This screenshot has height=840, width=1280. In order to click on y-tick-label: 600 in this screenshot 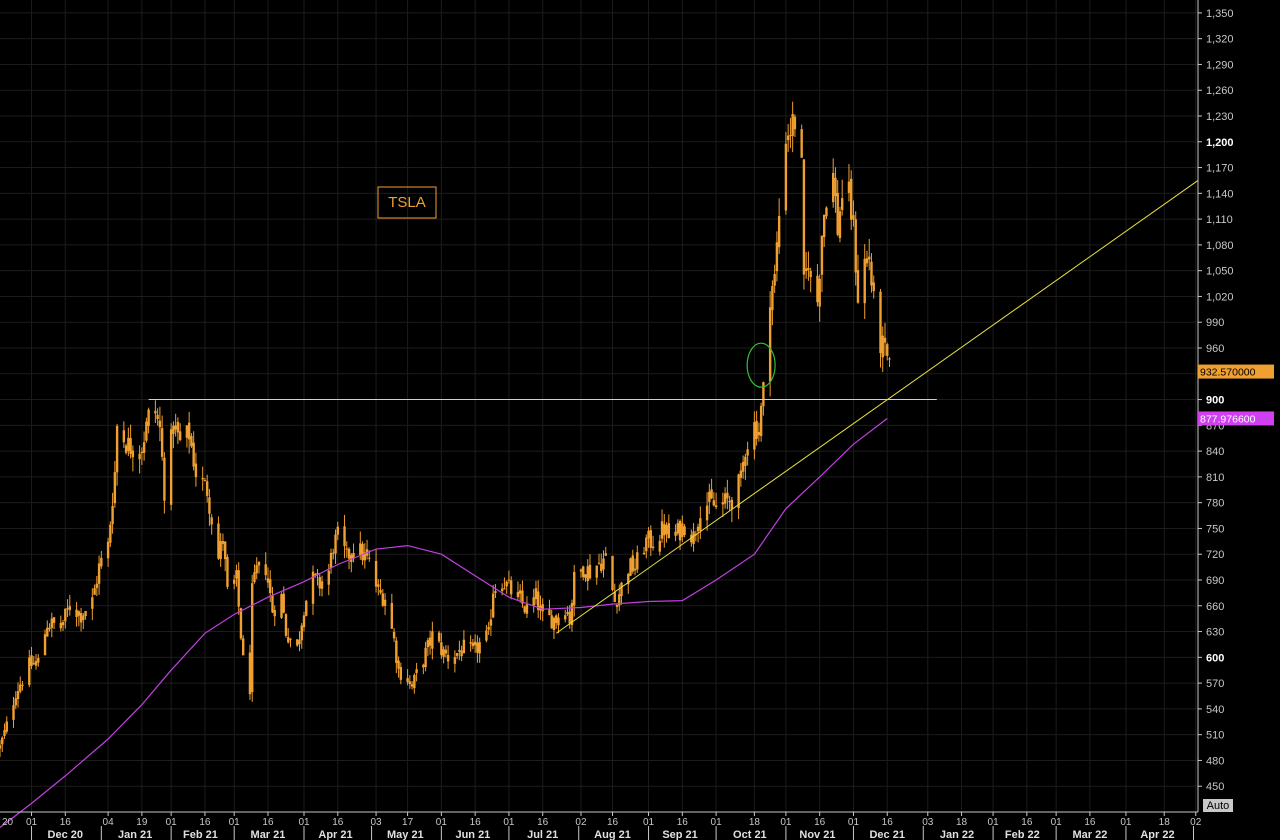, I will do `click(1215, 658)`.